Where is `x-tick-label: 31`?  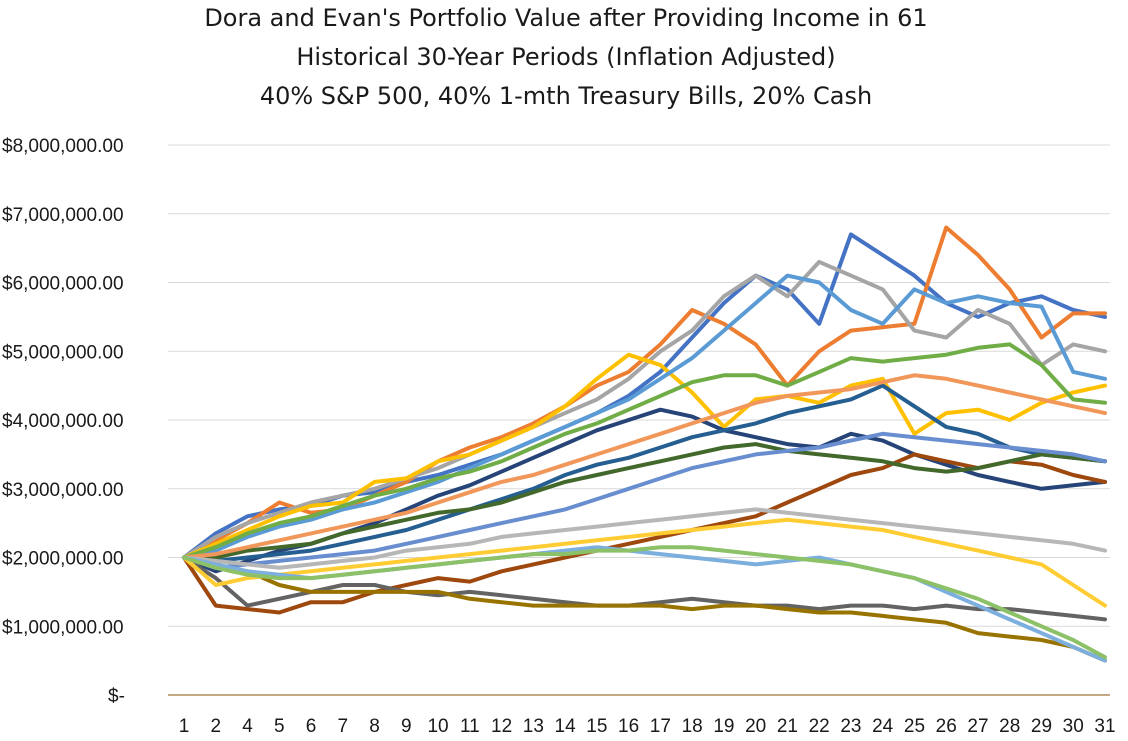
x-tick-label: 31 is located at coordinates (1104, 726).